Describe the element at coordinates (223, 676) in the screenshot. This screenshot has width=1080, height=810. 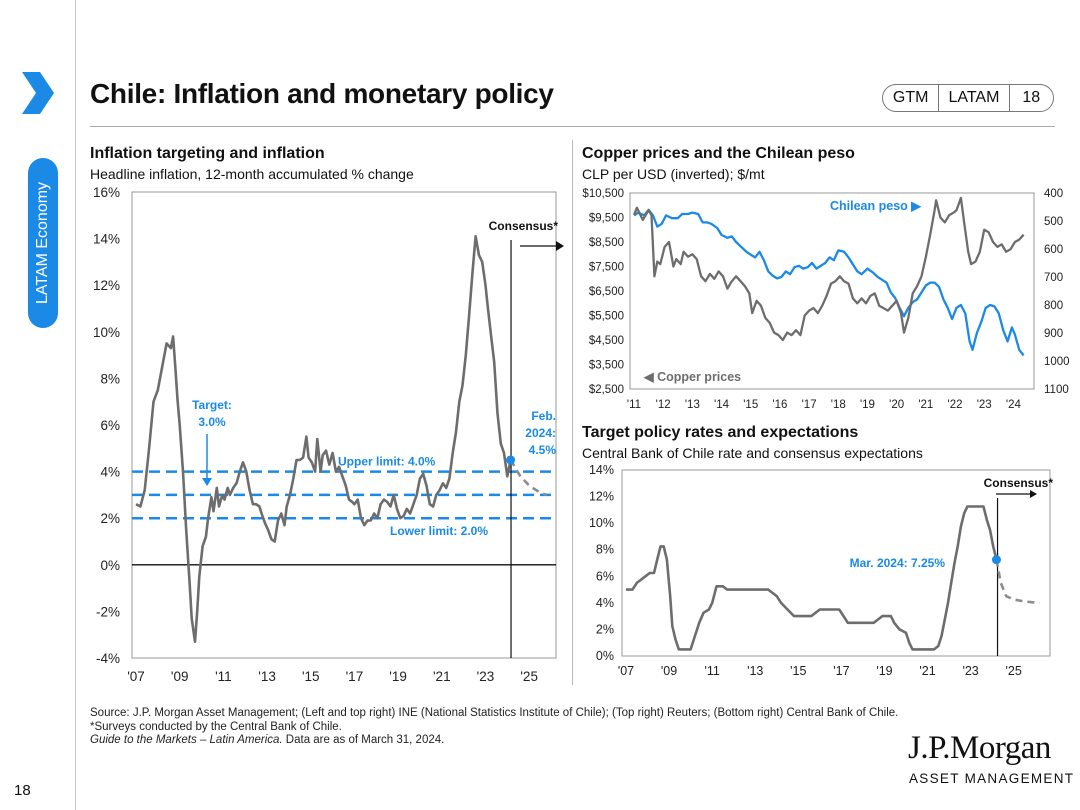
I see `inflation-x-tick-label: '11` at that location.